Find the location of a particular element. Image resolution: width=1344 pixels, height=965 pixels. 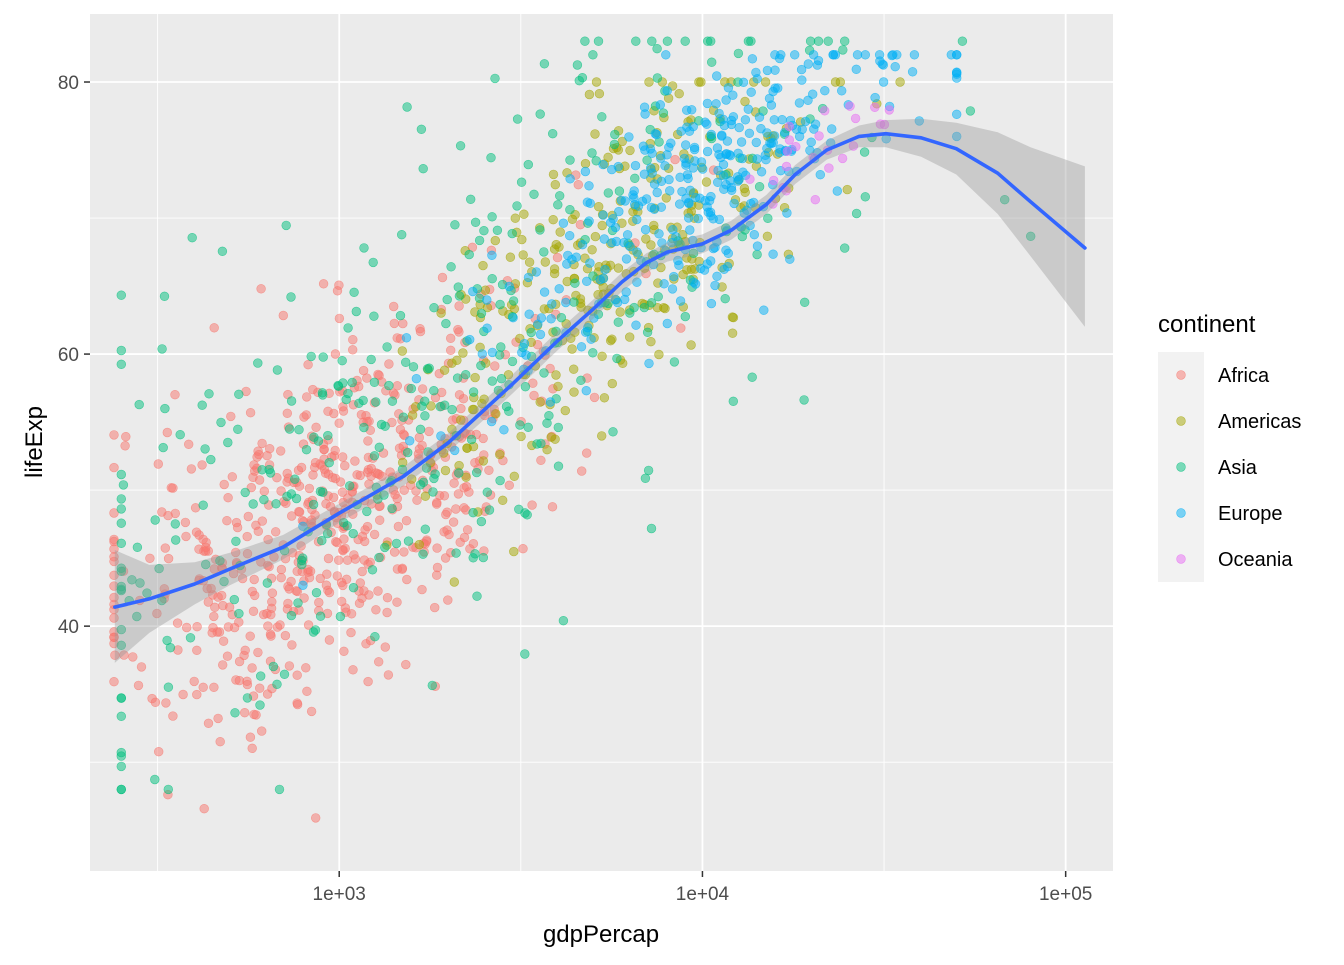

legend-key-oceania is located at coordinates (1181, 559).